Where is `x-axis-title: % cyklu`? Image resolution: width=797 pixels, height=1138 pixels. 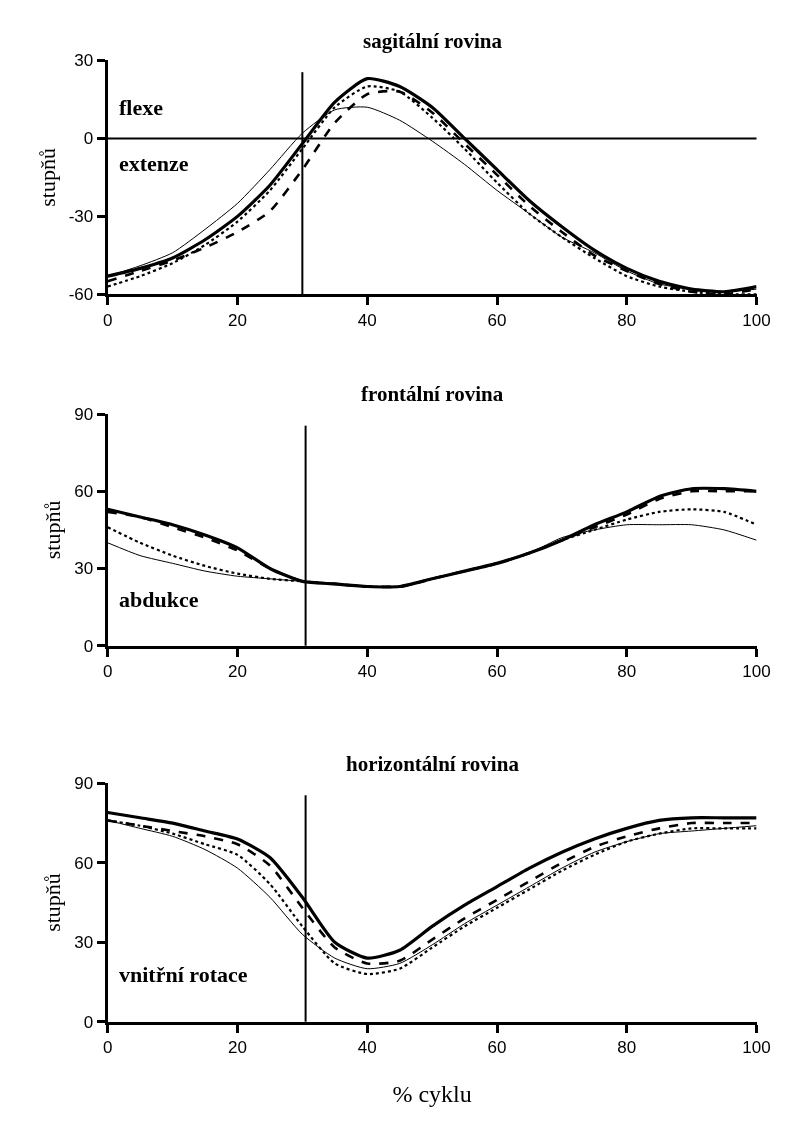
x-axis-title: % cyklu is located at coordinates (432, 1094).